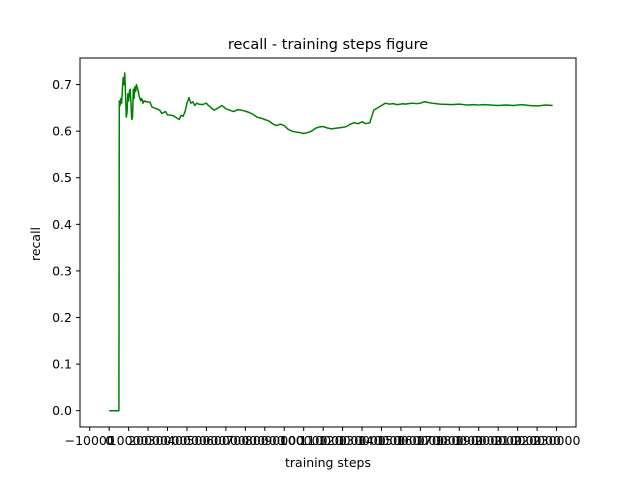 The height and width of the screenshot is (480, 640). Describe the element at coordinates (62, 270) in the screenshot. I see `y-tick-label: 0.3` at that location.